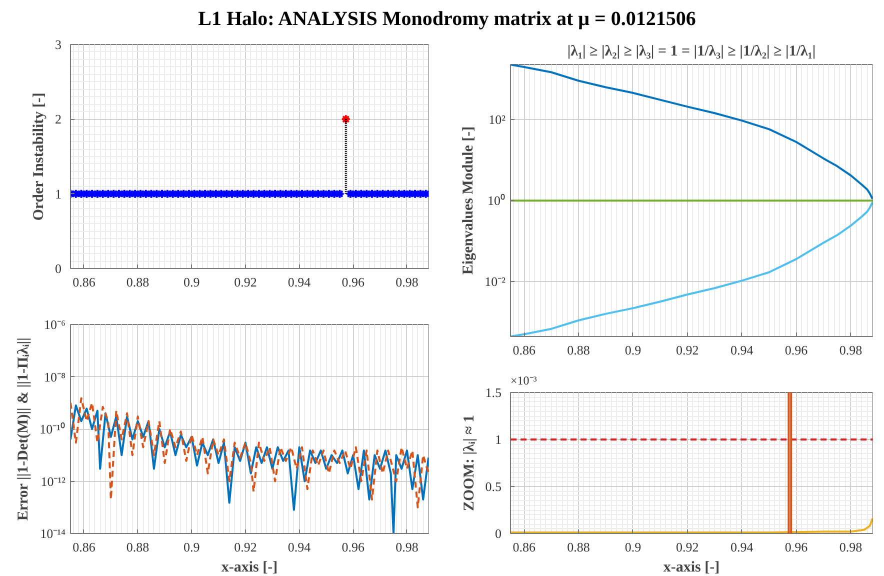 The height and width of the screenshot is (576, 884). What do you see at coordinates (468, 200) in the screenshot?
I see `y-axis-title: Eigenvalues Module [-]` at bounding box center [468, 200].